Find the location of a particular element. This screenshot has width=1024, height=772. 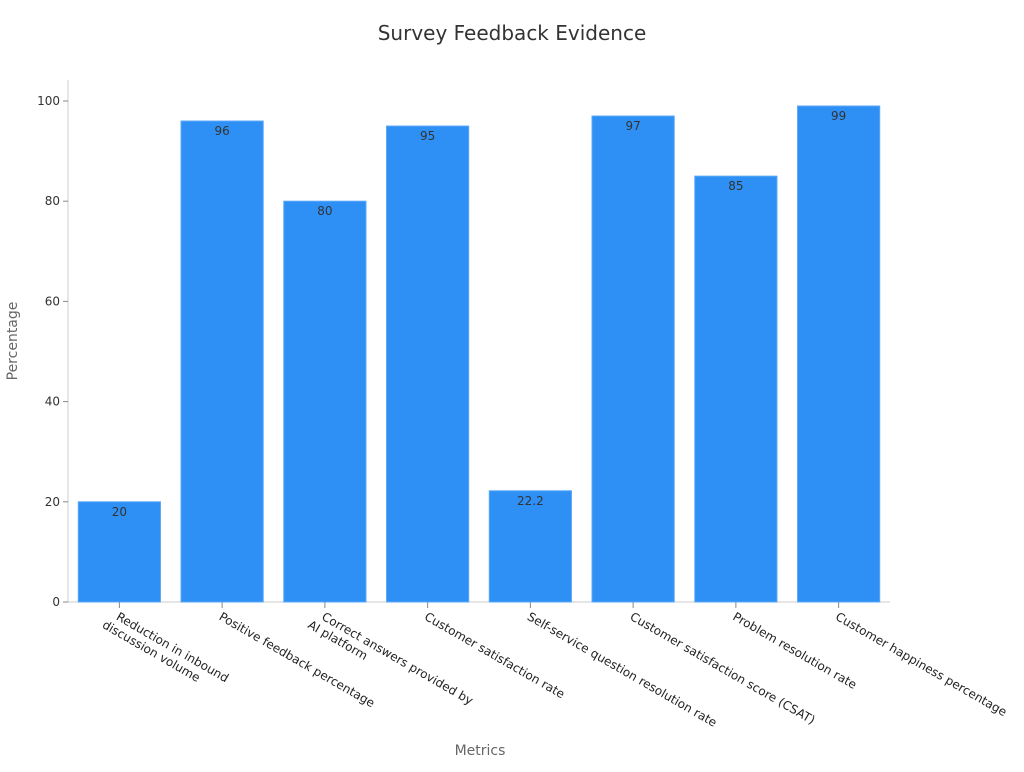

x-tick-label-line: Self-service question resolution rate is located at coordinates (622, 669).